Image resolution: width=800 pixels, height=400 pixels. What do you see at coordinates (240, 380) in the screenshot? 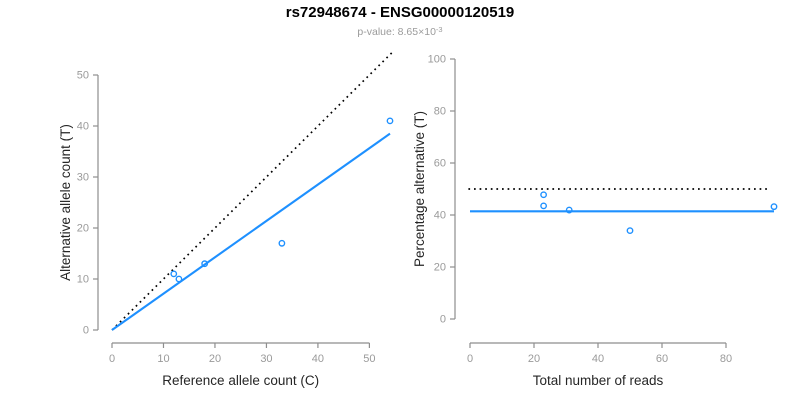
I see `x-axis-title: Reference allele count (C)` at bounding box center [240, 380].